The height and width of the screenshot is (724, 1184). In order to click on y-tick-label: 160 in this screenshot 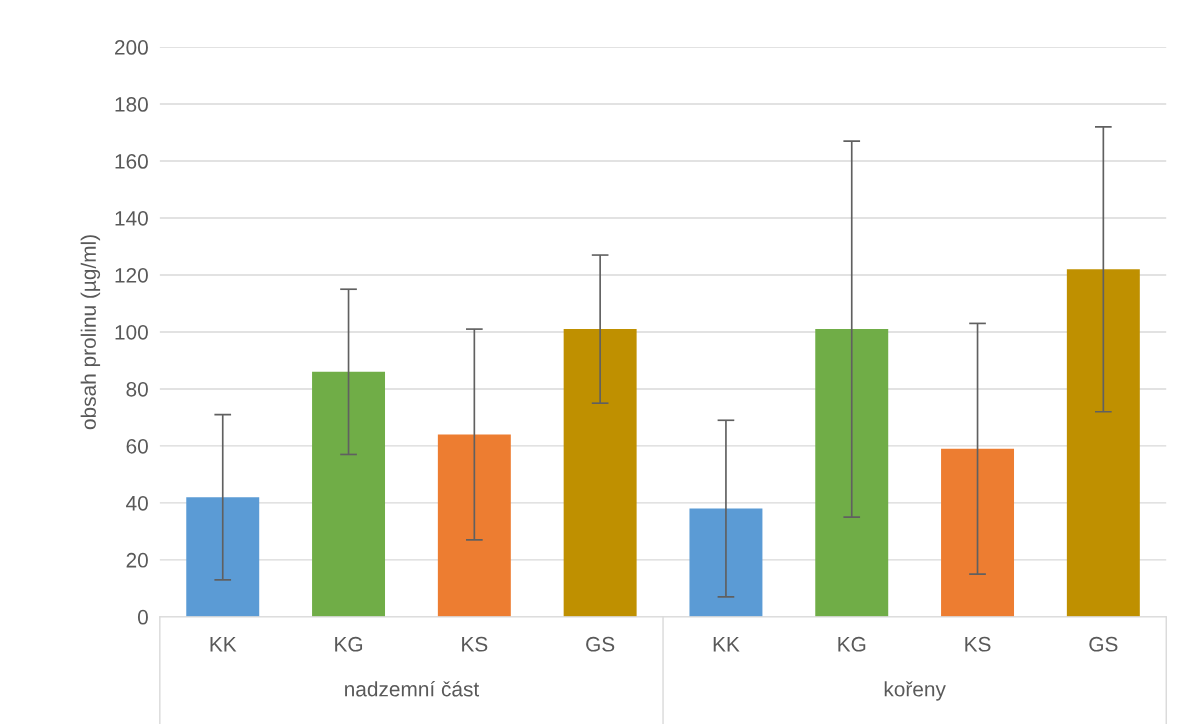, I will do `click(131, 161)`.